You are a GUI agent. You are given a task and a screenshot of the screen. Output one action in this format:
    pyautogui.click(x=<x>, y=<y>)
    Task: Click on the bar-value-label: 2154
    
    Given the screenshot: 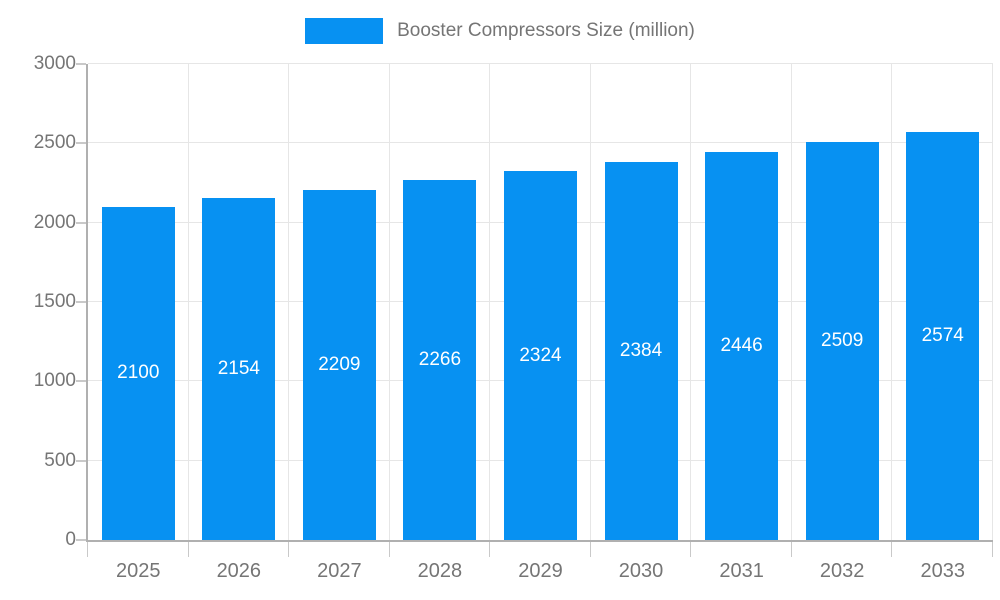 What is the action you would take?
    pyautogui.click(x=238, y=369)
    